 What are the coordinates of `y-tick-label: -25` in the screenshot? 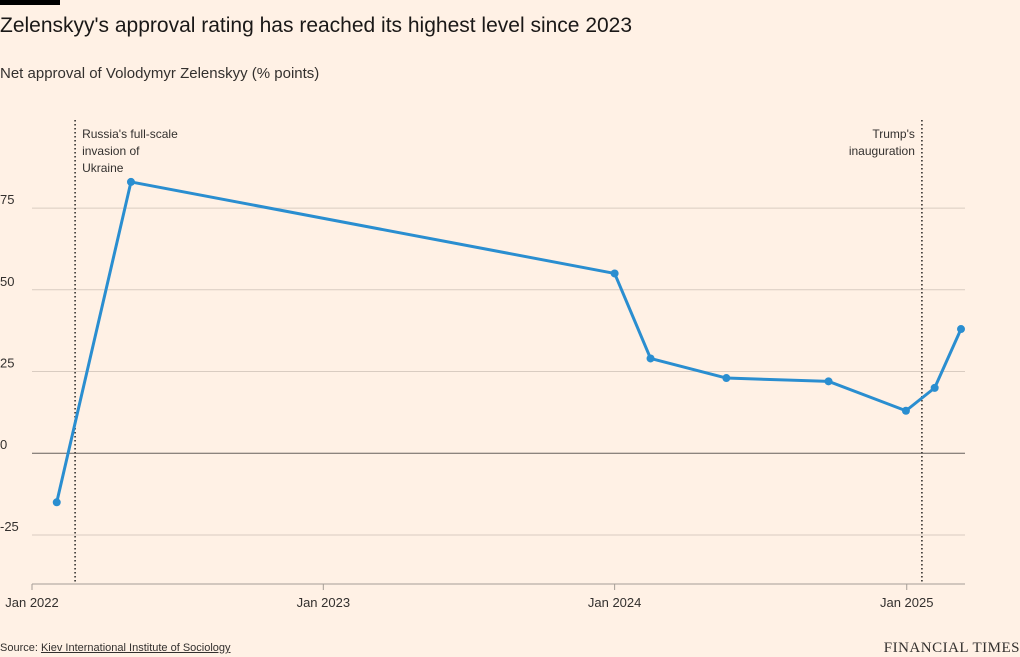 It's located at (9, 526).